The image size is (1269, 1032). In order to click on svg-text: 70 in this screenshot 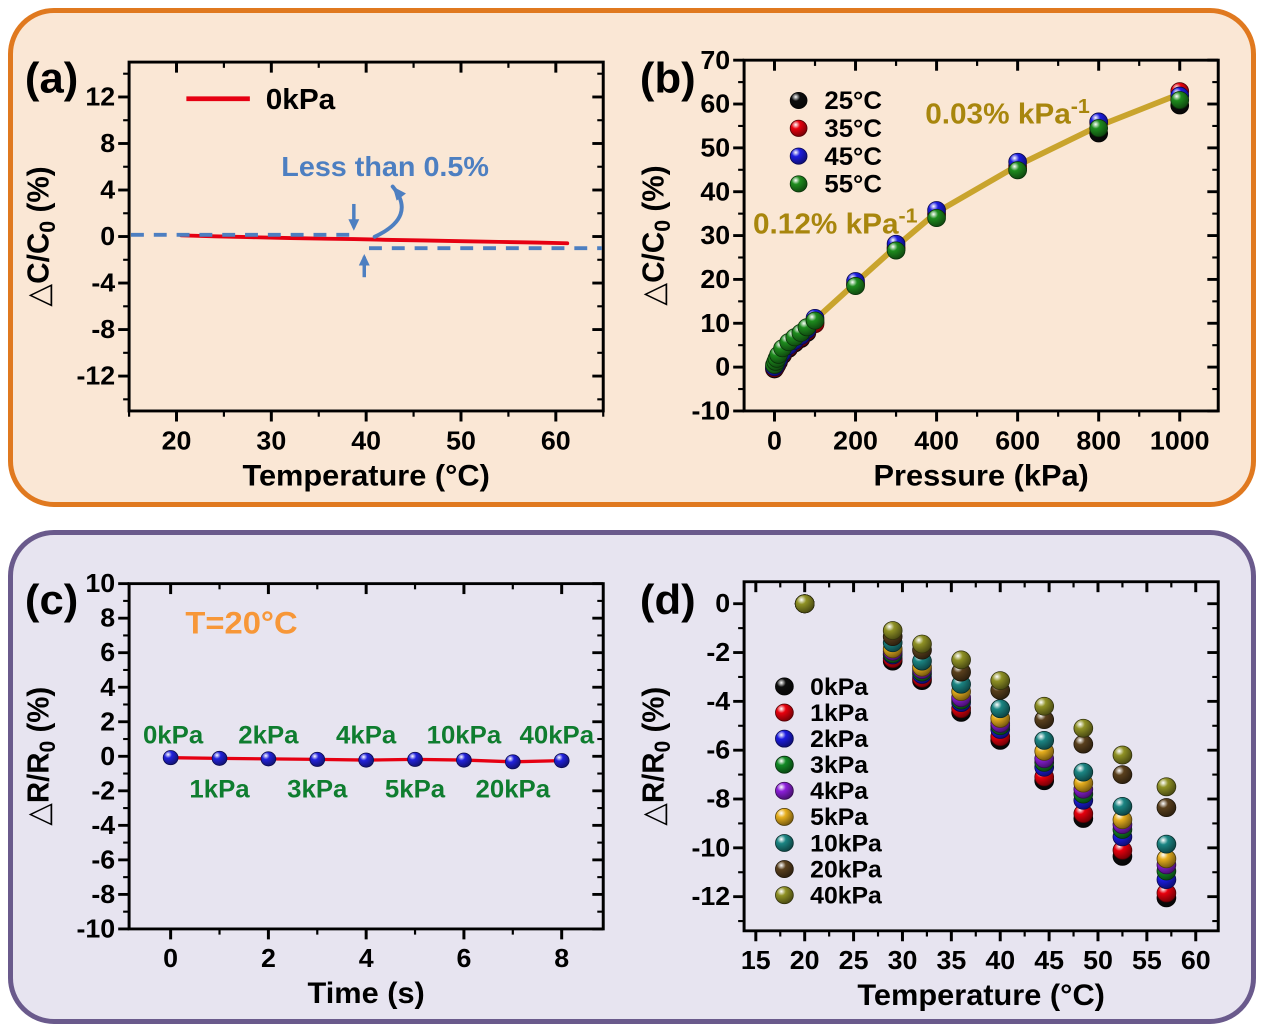, I will do `click(715, 59)`.